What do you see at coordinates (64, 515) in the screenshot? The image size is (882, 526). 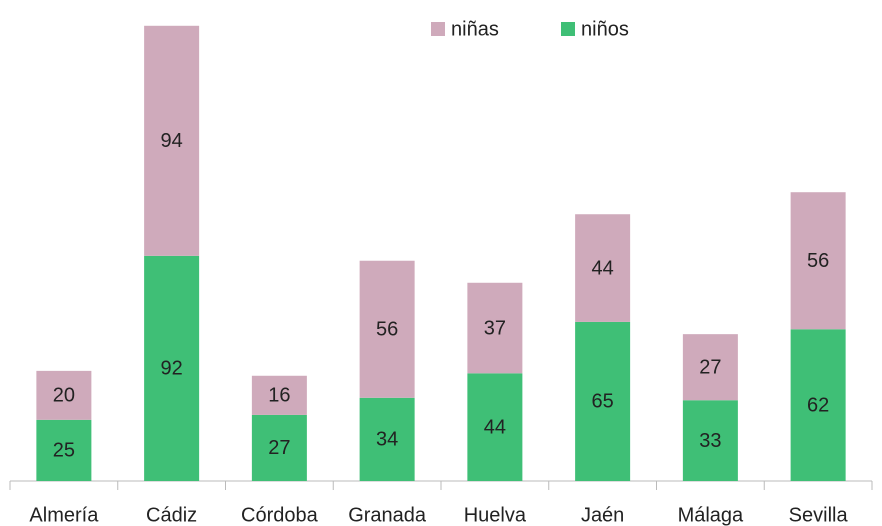 I see `x-tick-label: Almería` at bounding box center [64, 515].